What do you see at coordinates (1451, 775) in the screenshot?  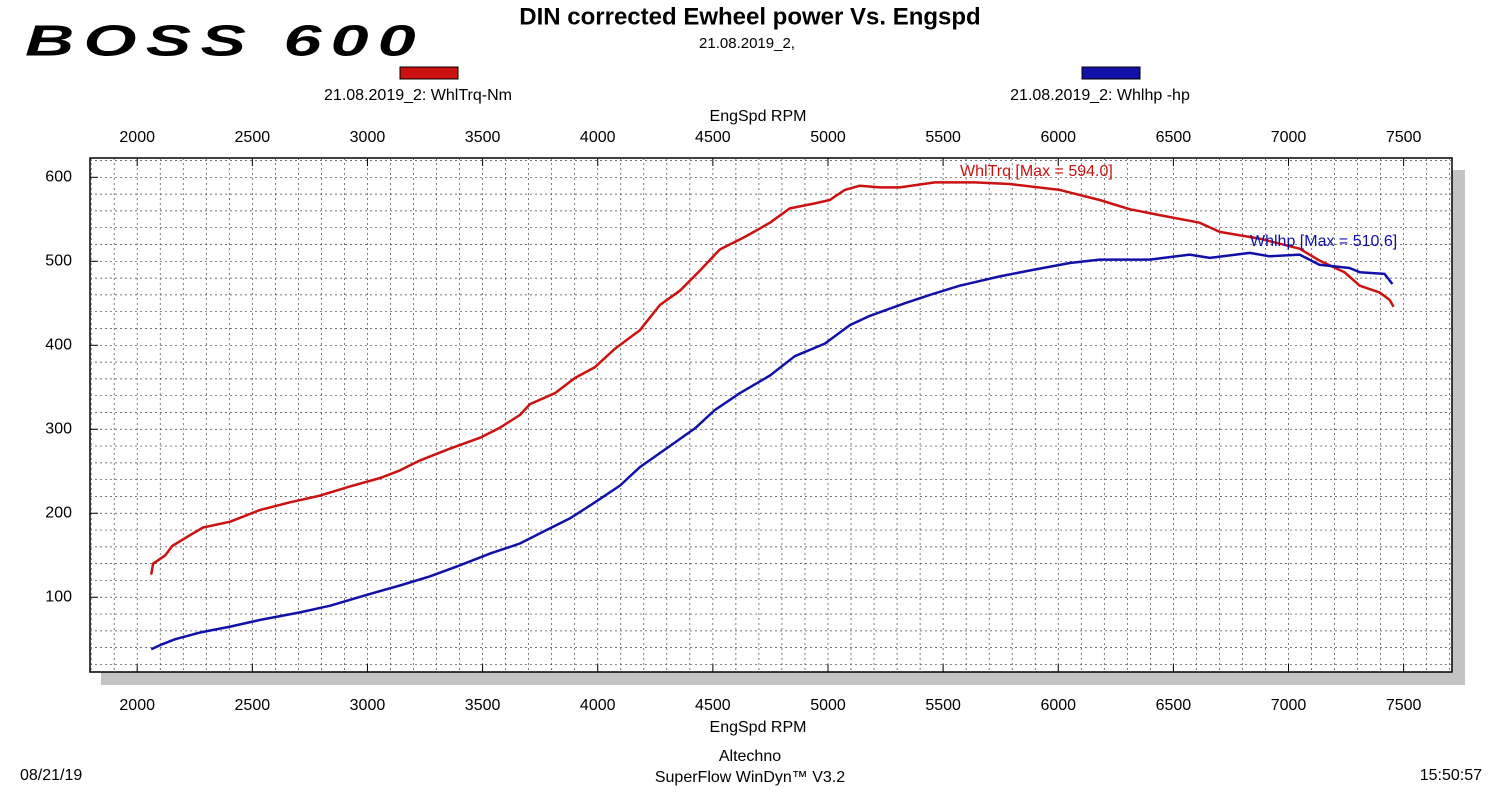 I see `footer-time: 15:50:57` at bounding box center [1451, 775].